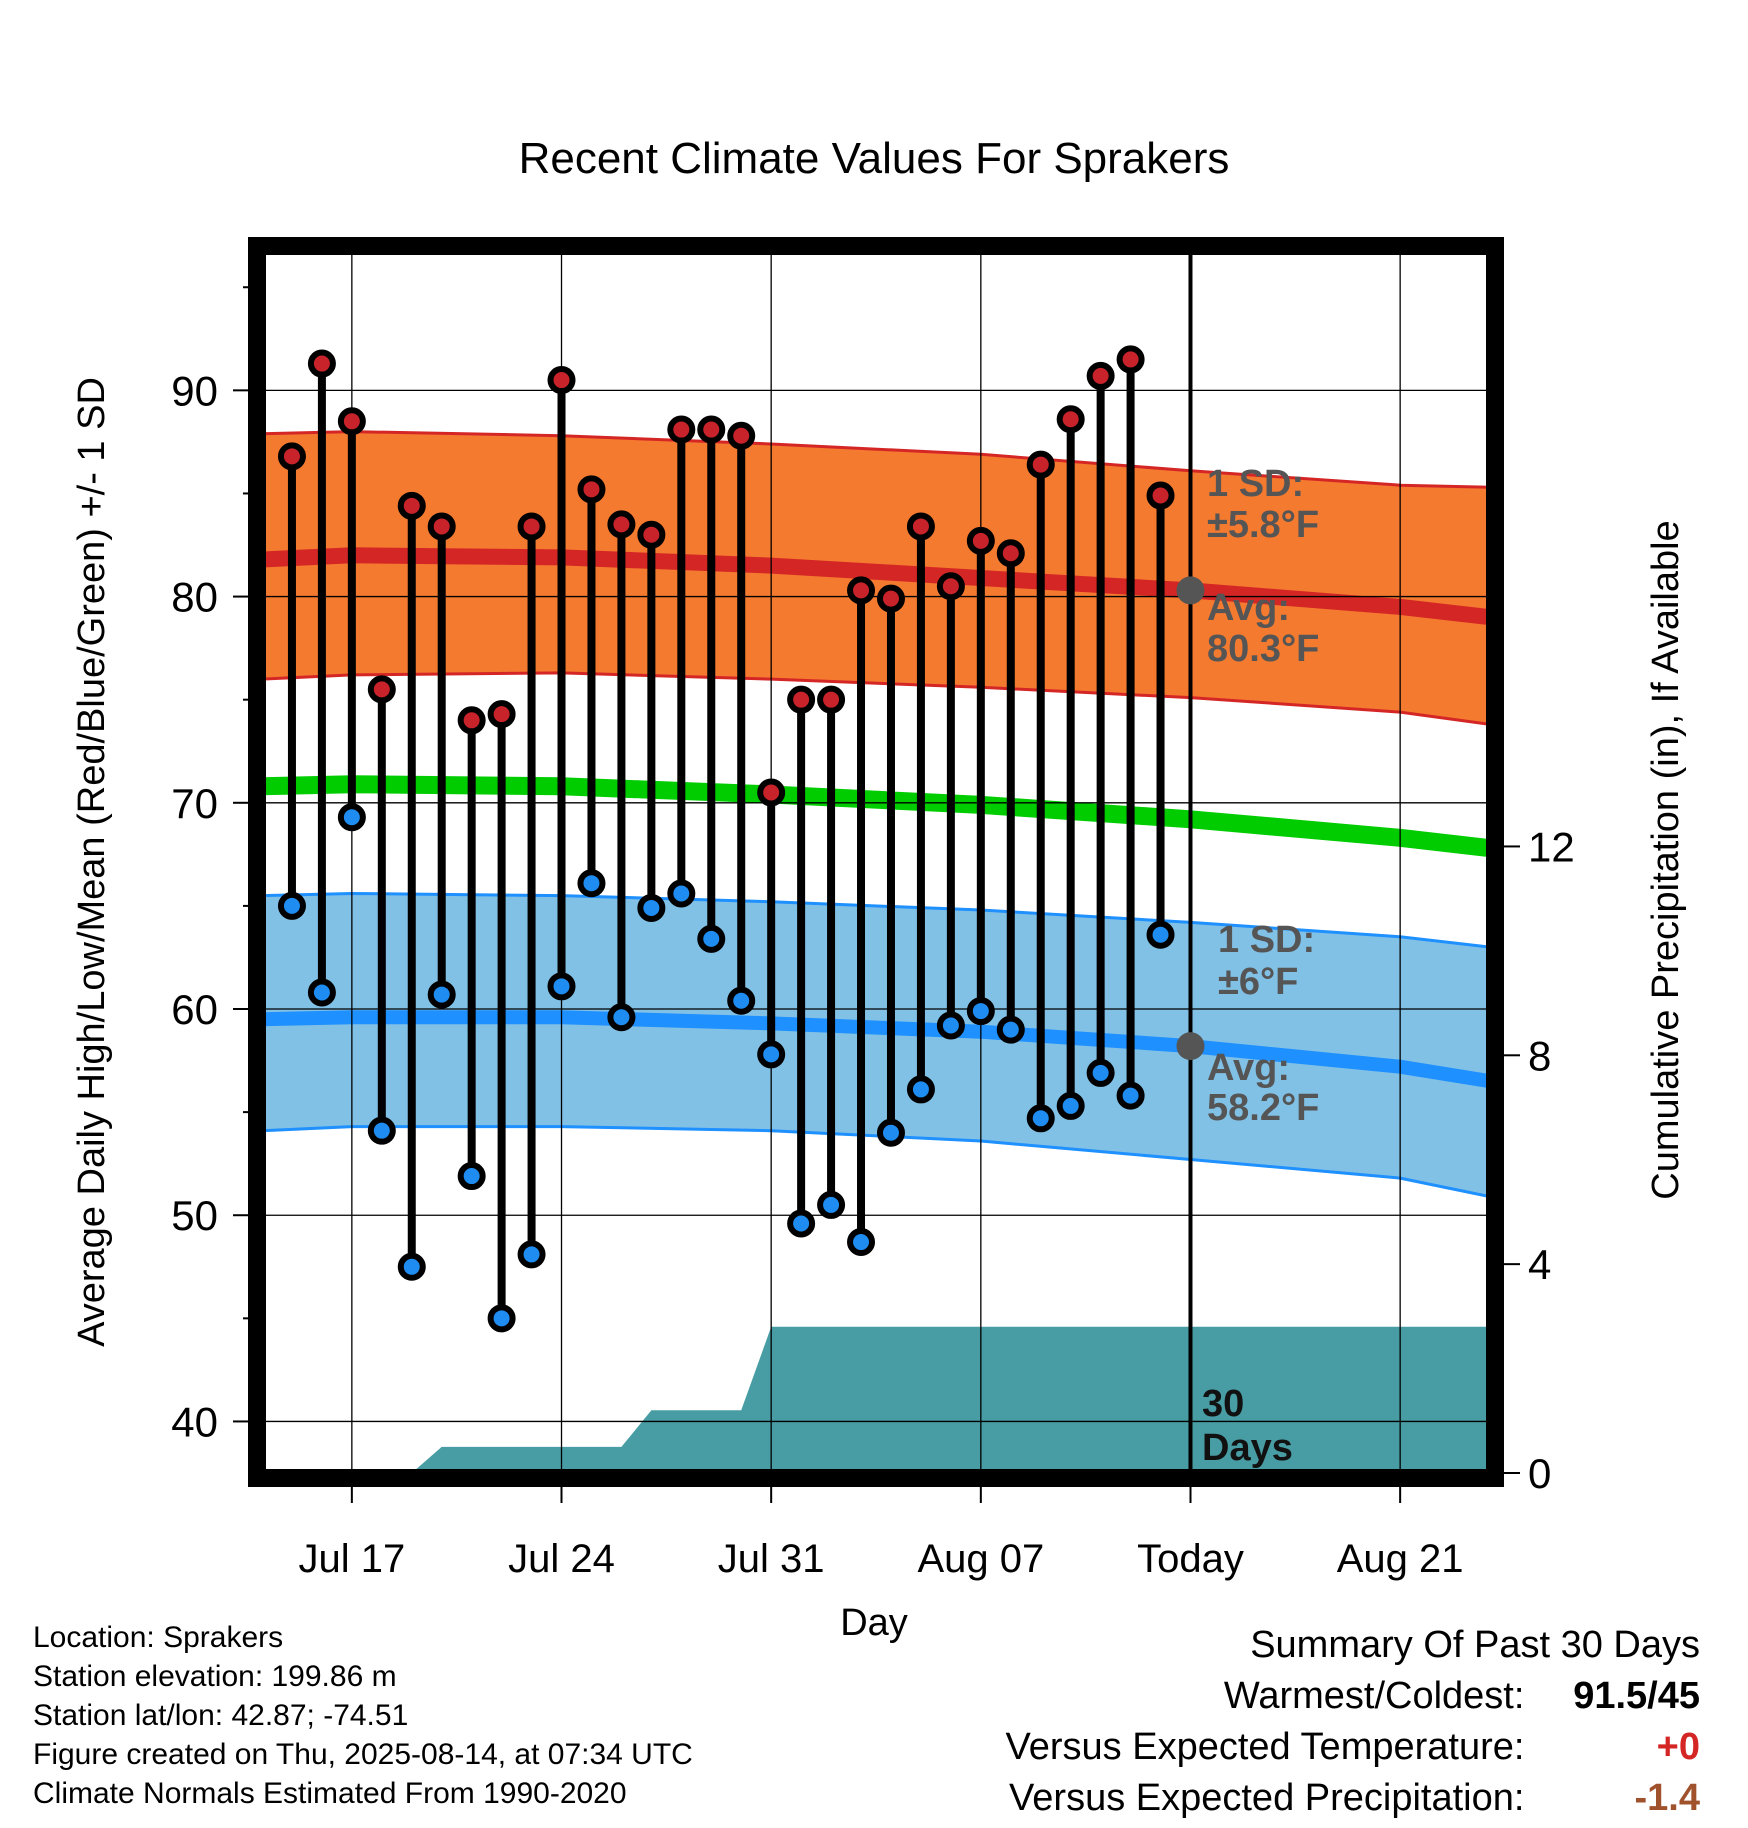 This screenshot has height=1828, width=1748. I want to click on y2-tick-label: 0, so click(1539, 1473).